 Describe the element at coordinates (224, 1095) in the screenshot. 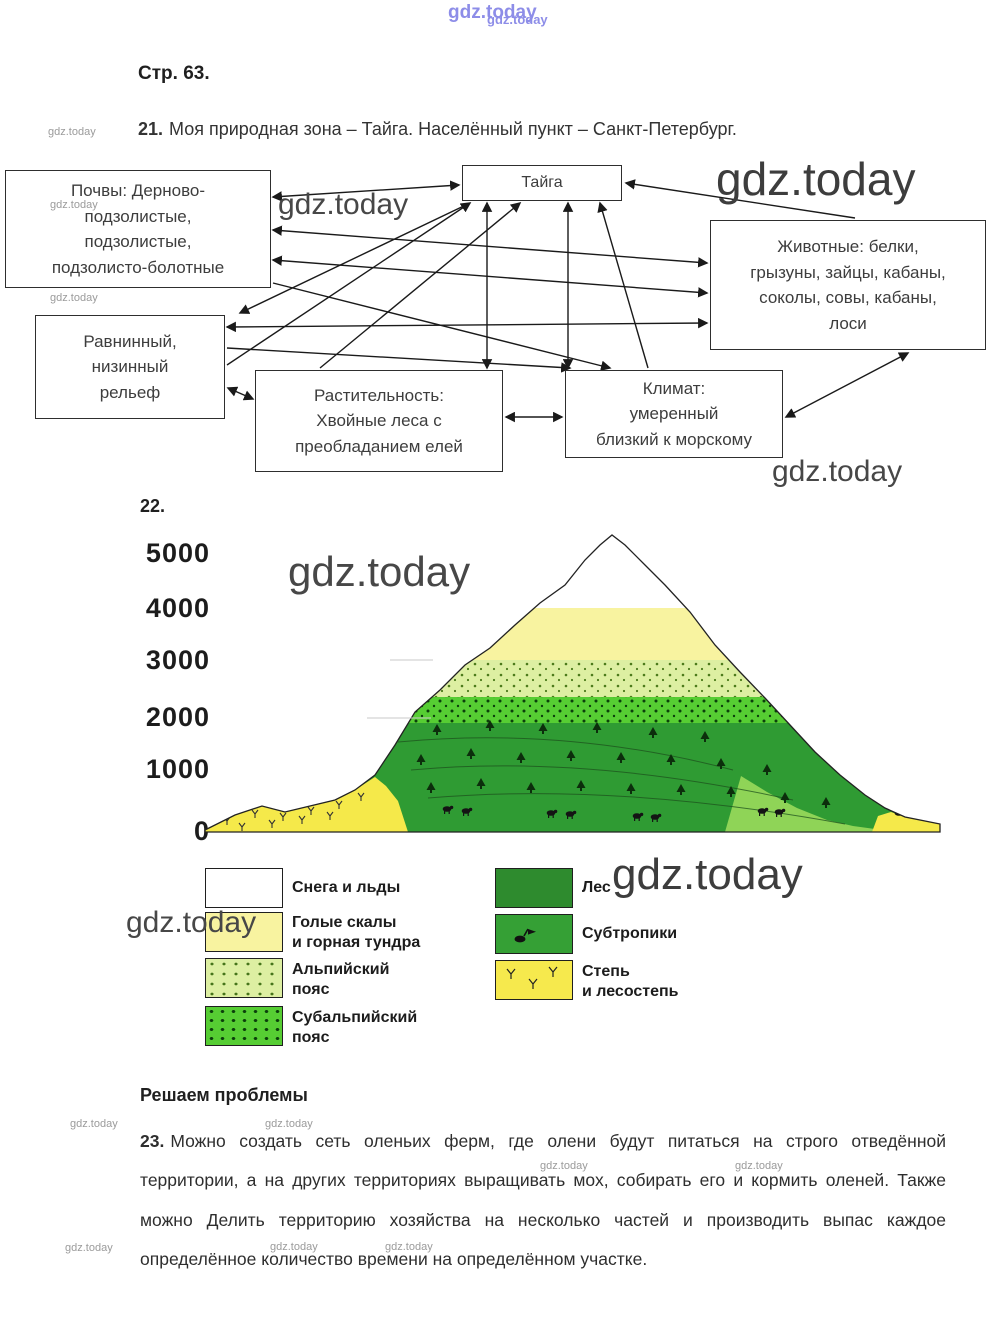

I see `problems-heading: Решаем проблемы` at that location.